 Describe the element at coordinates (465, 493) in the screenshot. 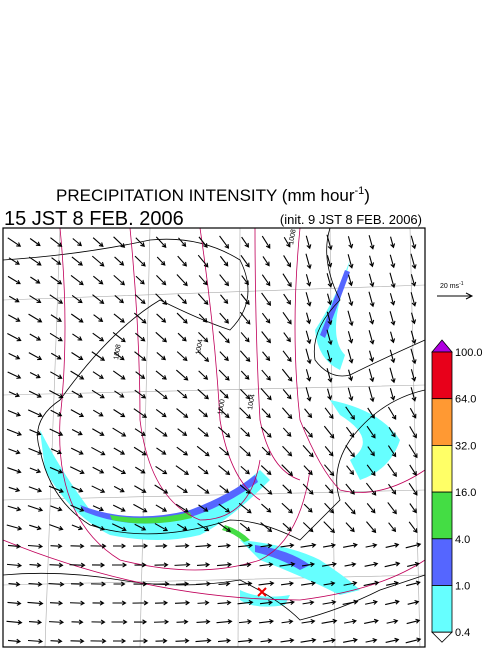

I see `colorbar-label: 16.0` at that location.